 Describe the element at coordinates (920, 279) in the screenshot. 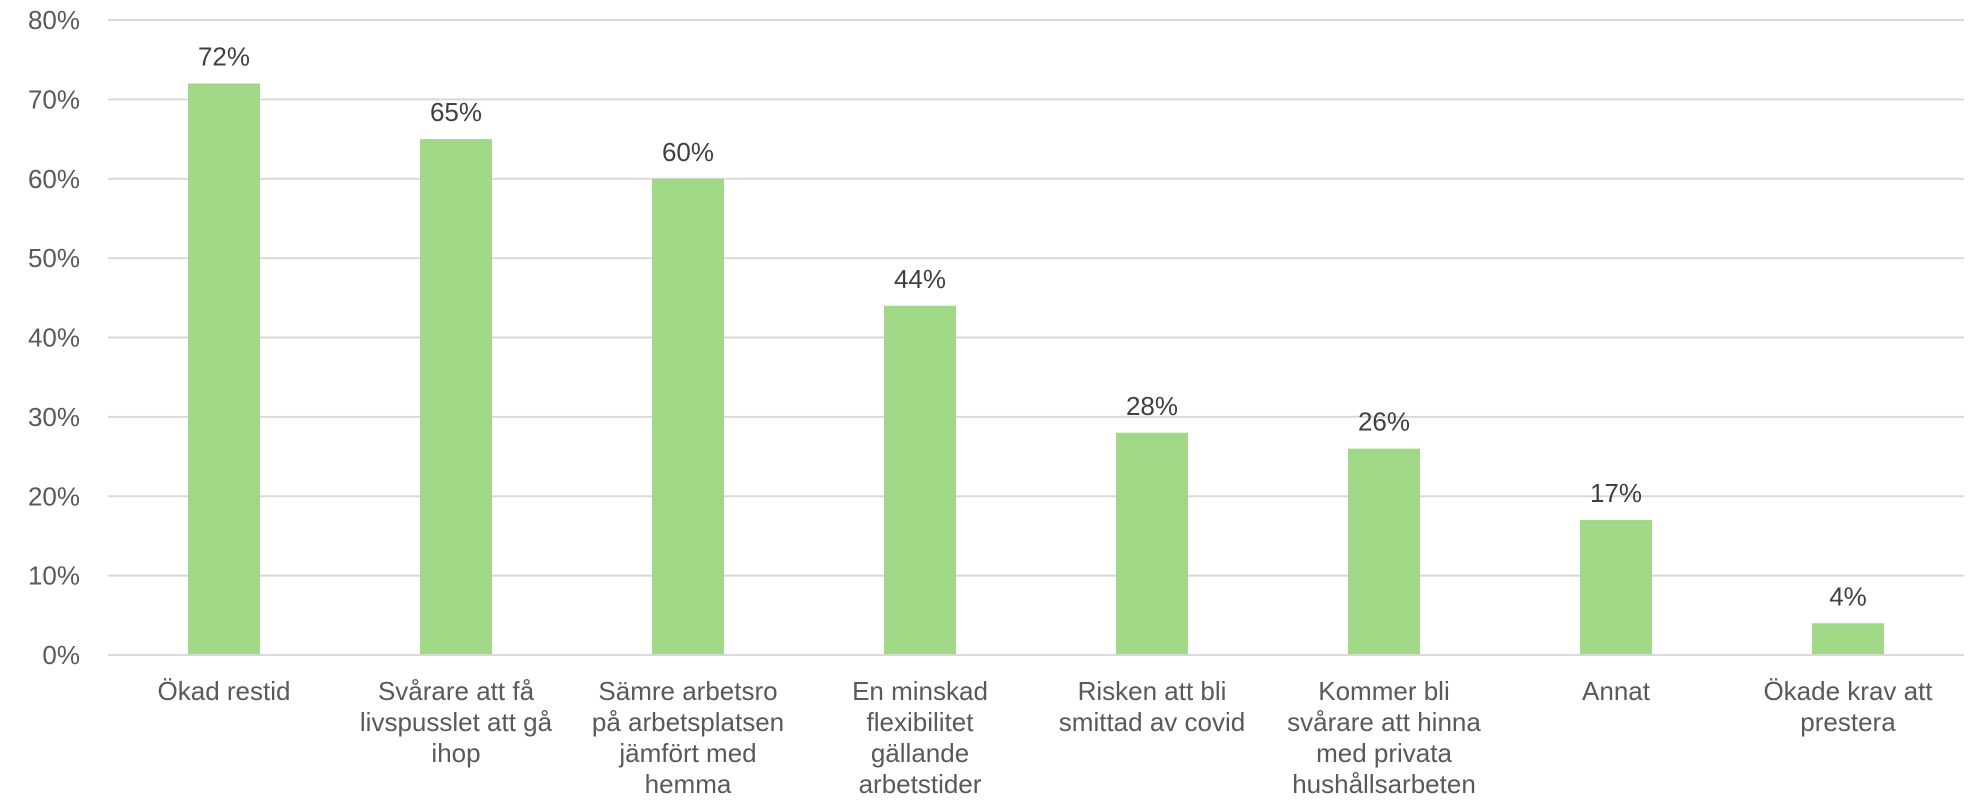

I see `data-label: 44%` at that location.